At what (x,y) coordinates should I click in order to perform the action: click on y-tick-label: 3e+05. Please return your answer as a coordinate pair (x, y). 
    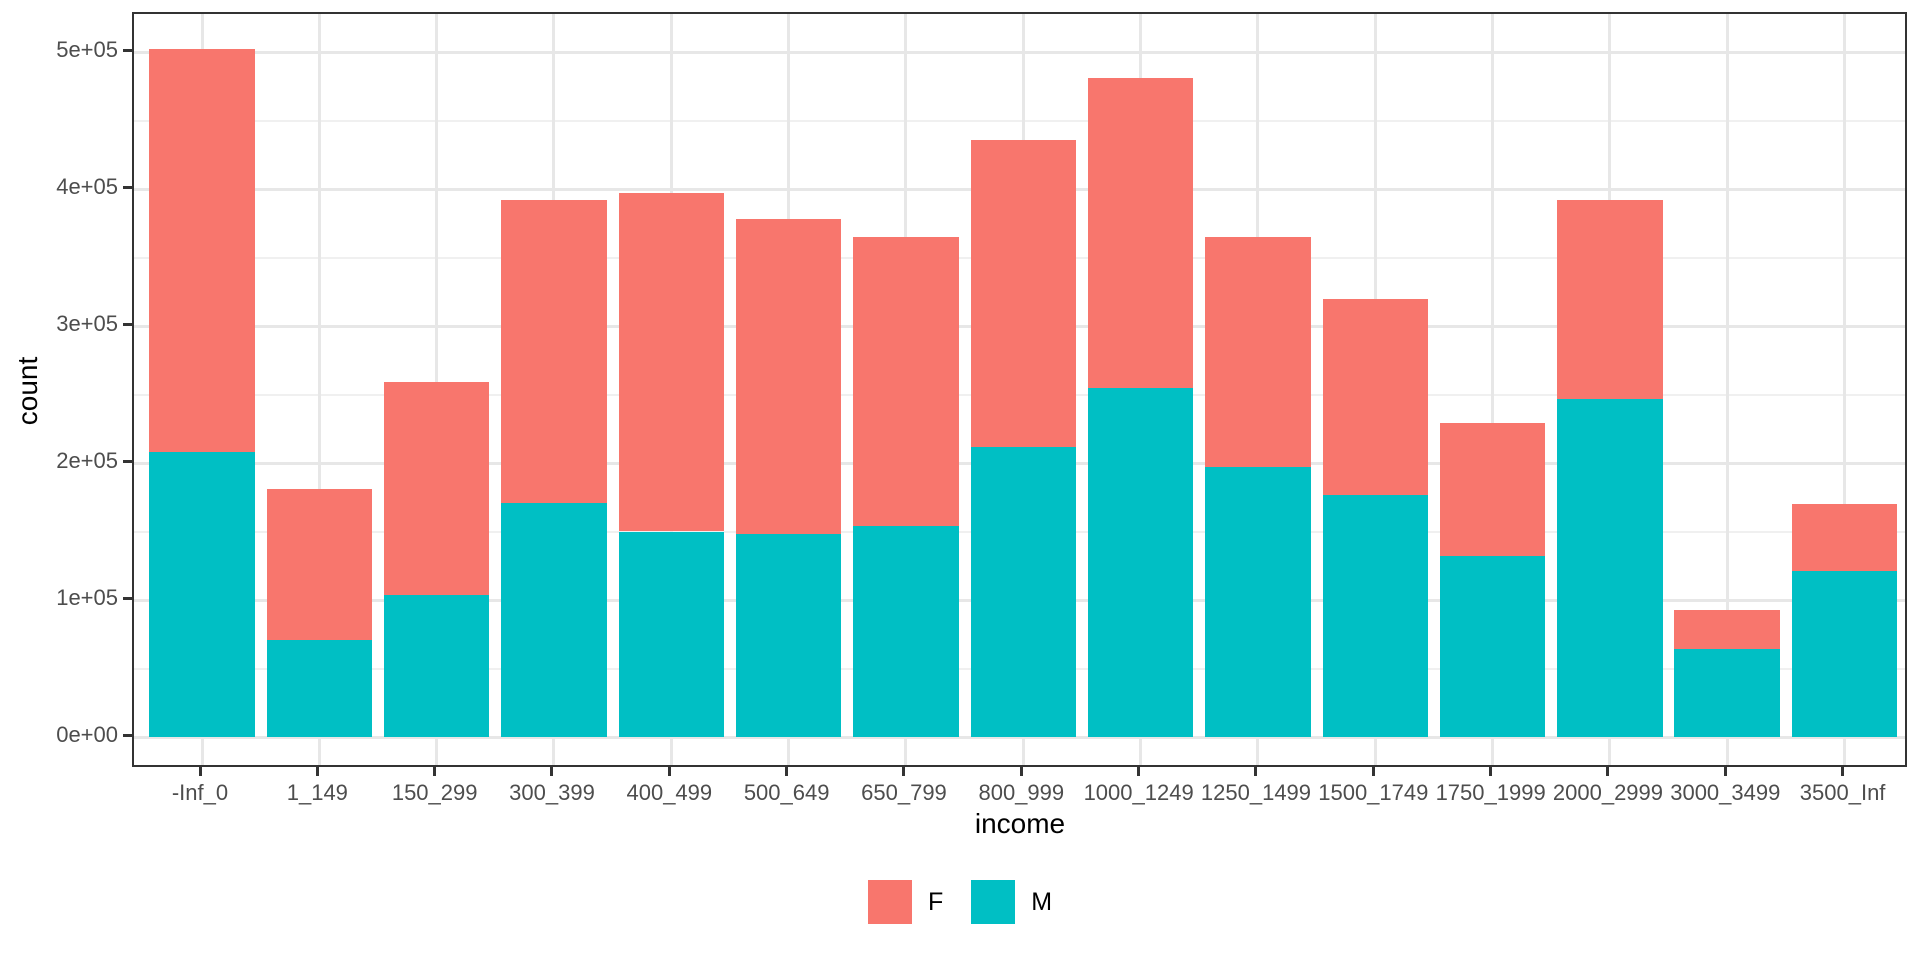
    Looking at the image, I should click on (87, 323).